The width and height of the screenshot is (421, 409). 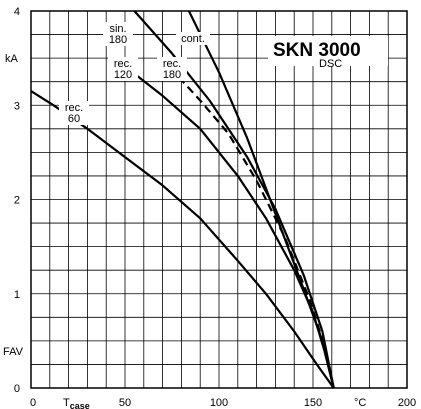 I want to click on y-tick-label: 4, so click(x=17, y=12).